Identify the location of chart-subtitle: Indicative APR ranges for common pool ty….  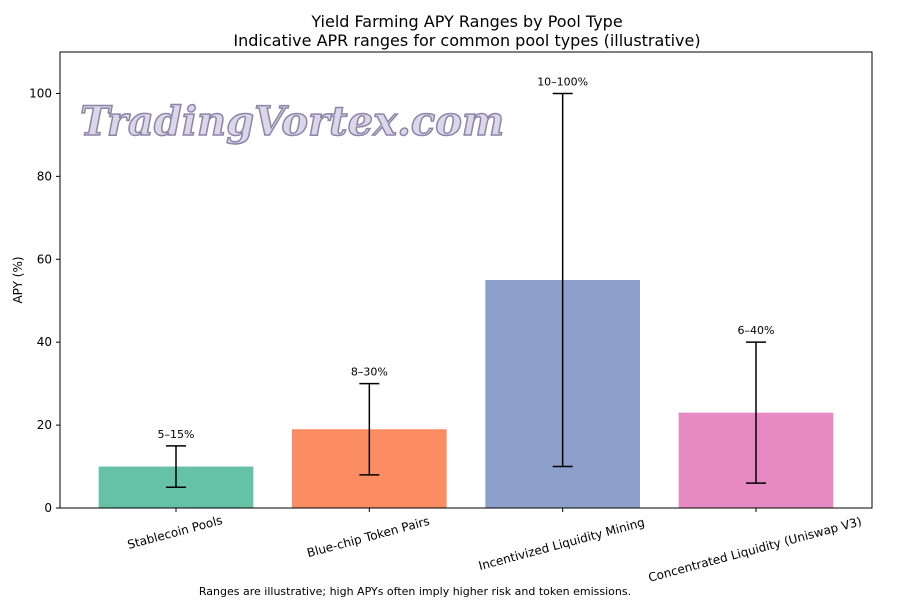
(466, 40).